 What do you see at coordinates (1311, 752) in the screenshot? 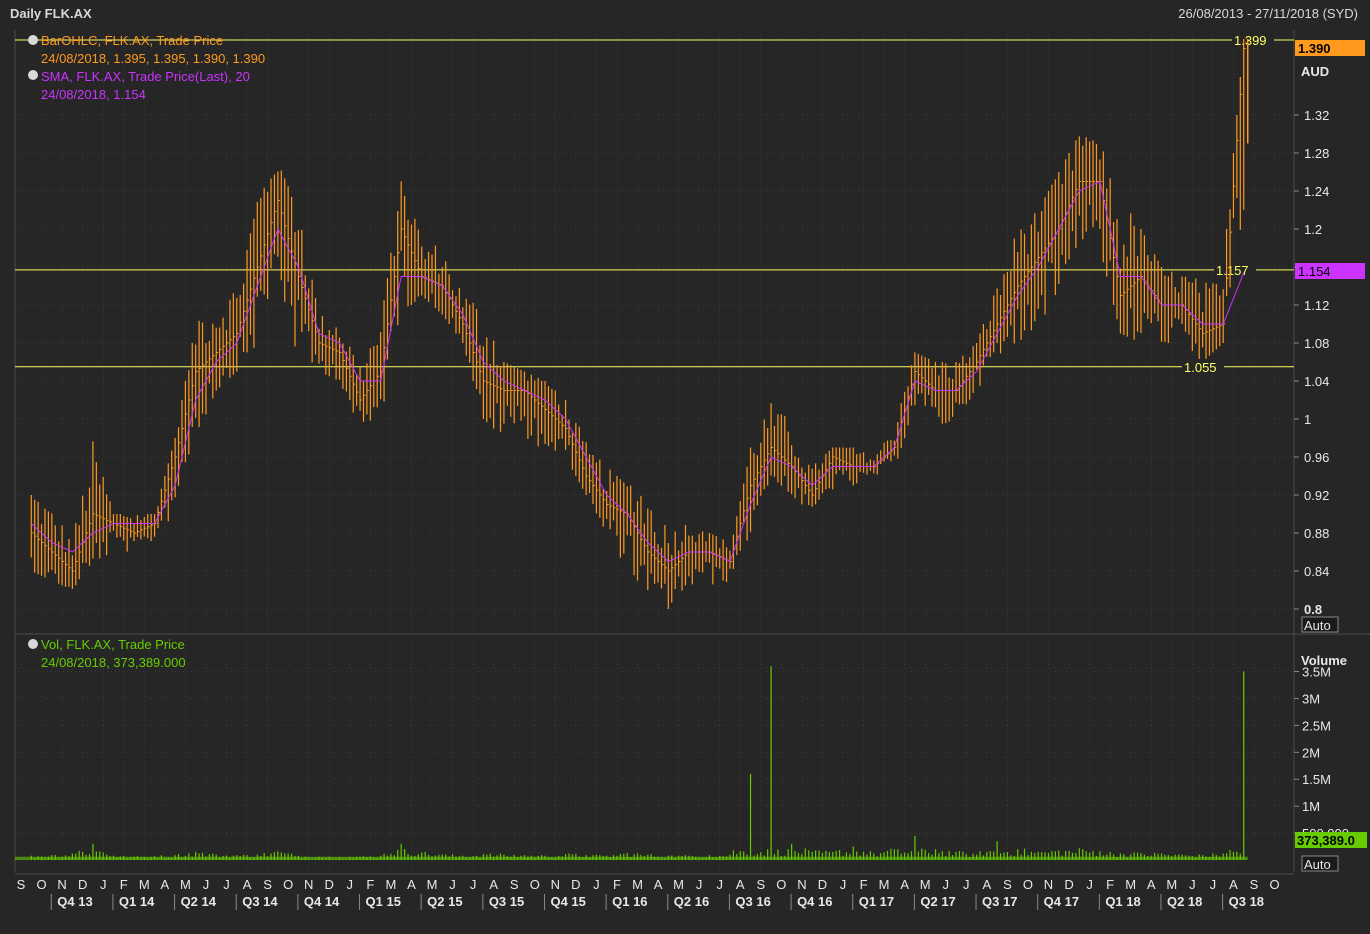
I see `volume-tick-label: 2M` at bounding box center [1311, 752].